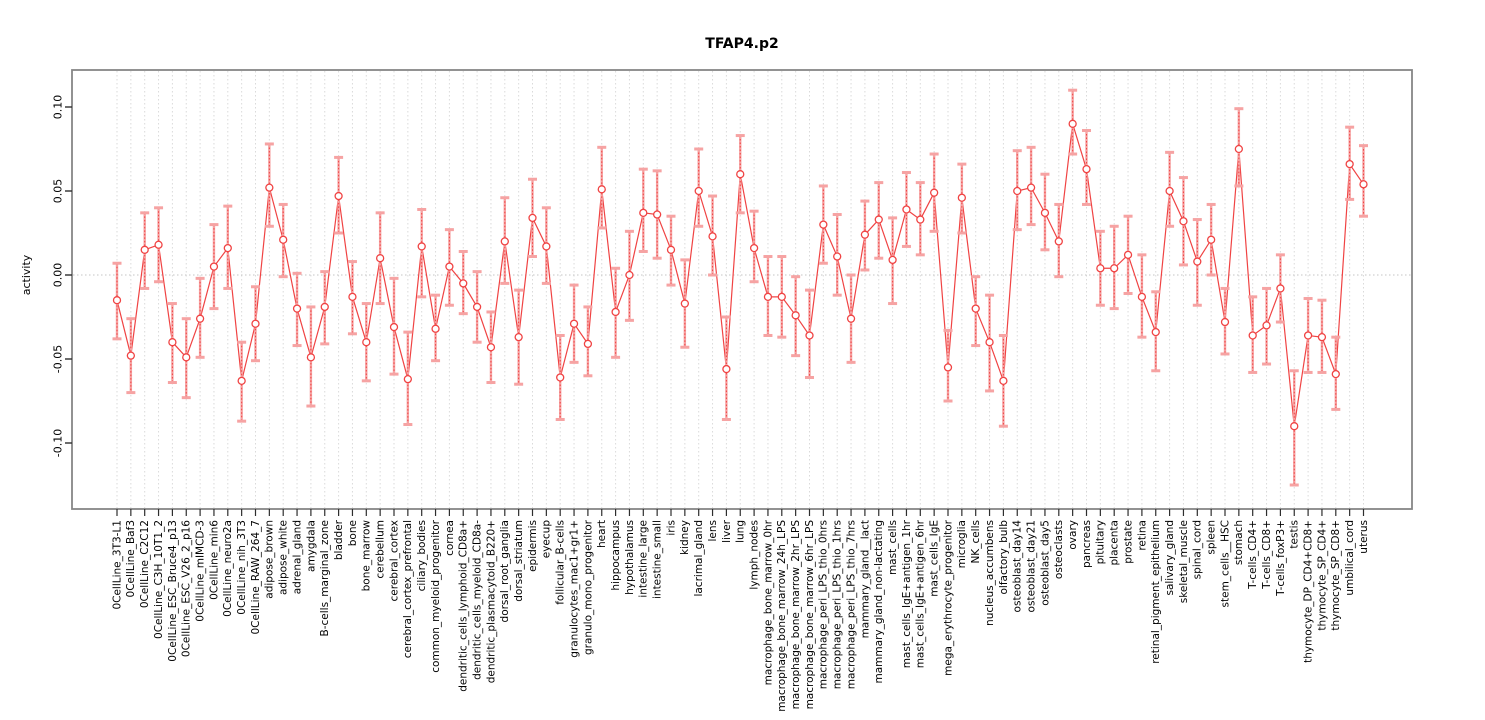  I want to click on x-tick-label: osteoblast_day14, so click(1018, 566).